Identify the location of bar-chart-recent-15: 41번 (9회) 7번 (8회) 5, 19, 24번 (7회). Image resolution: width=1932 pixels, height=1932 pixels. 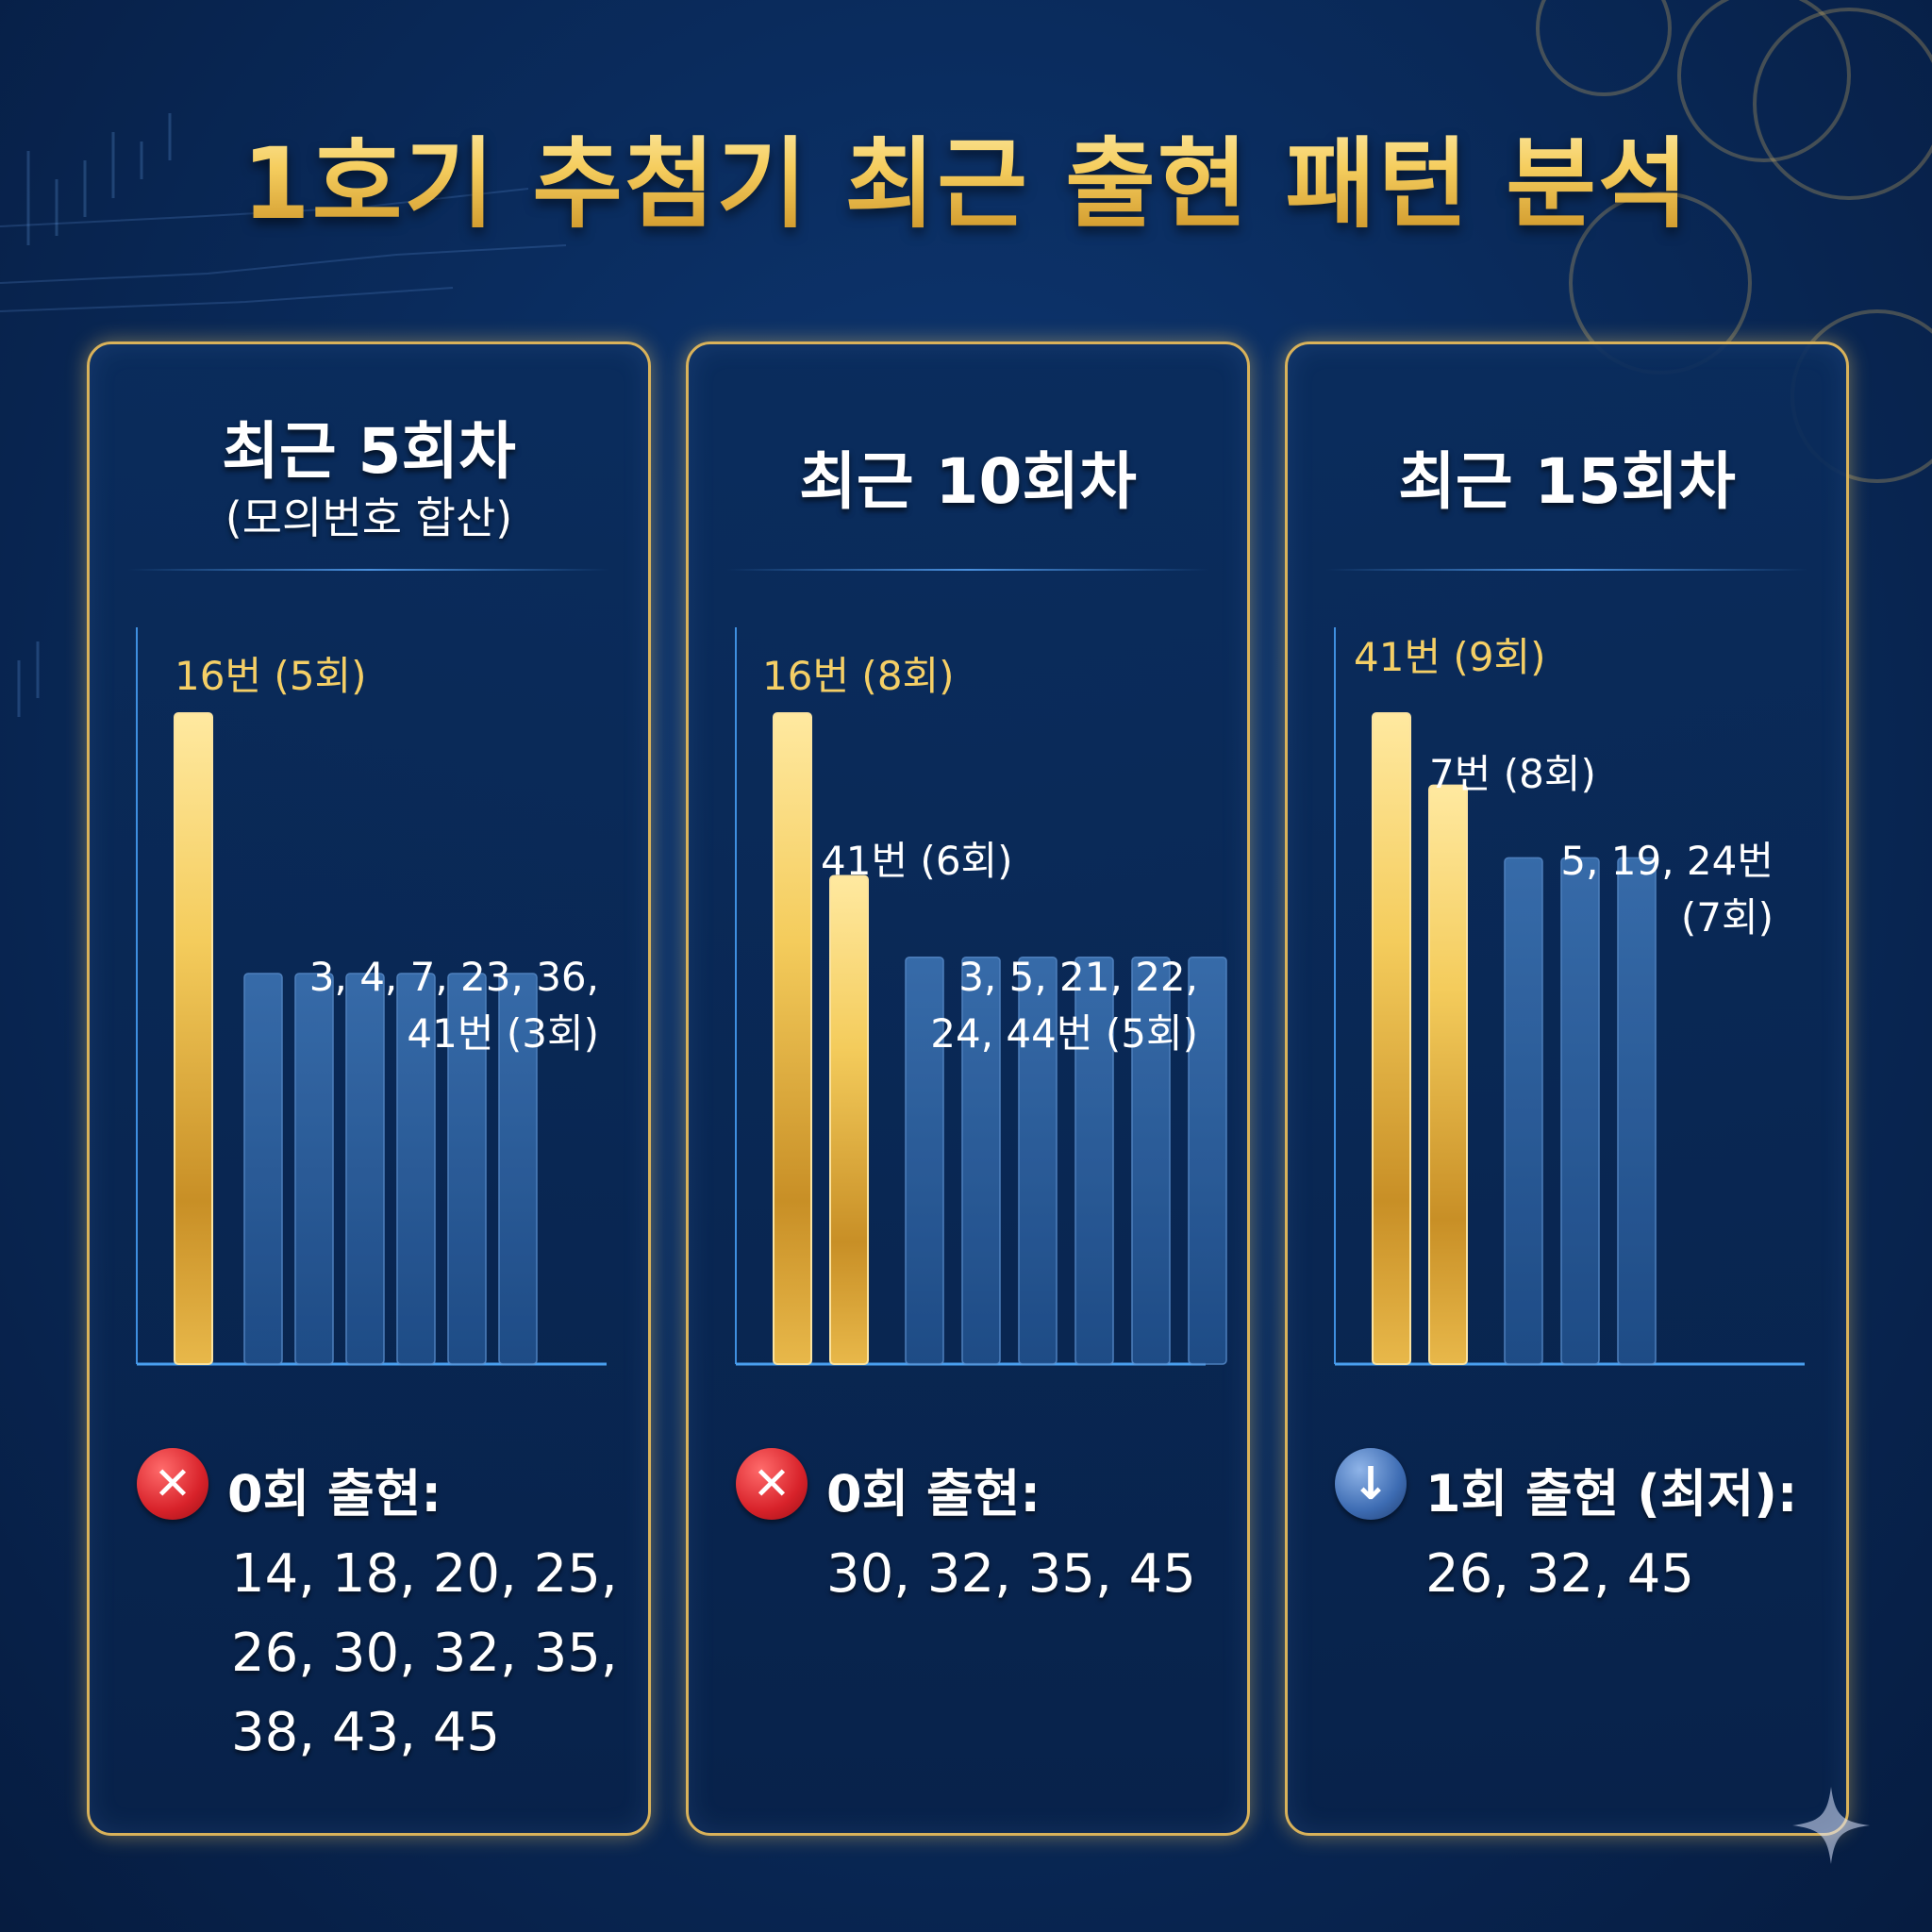
(1569, 996).